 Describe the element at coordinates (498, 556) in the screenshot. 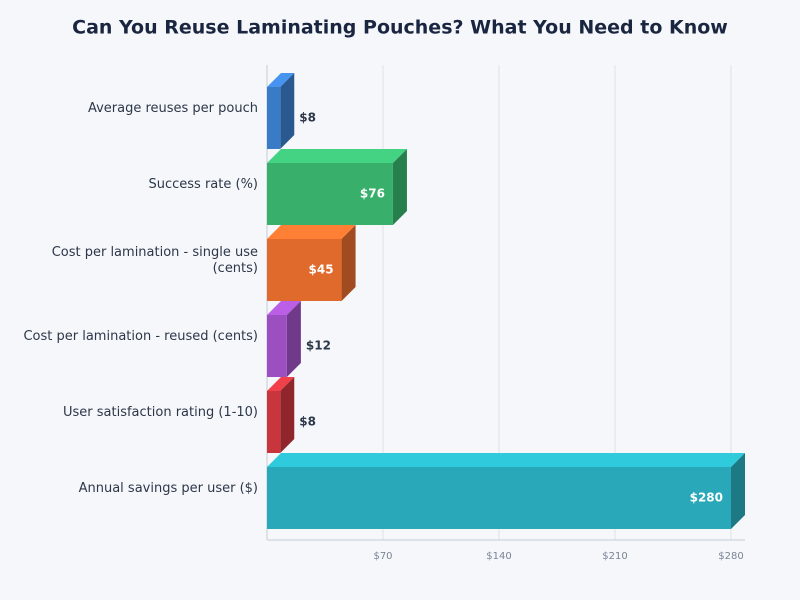

I see `x-tick-label: $140` at that location.